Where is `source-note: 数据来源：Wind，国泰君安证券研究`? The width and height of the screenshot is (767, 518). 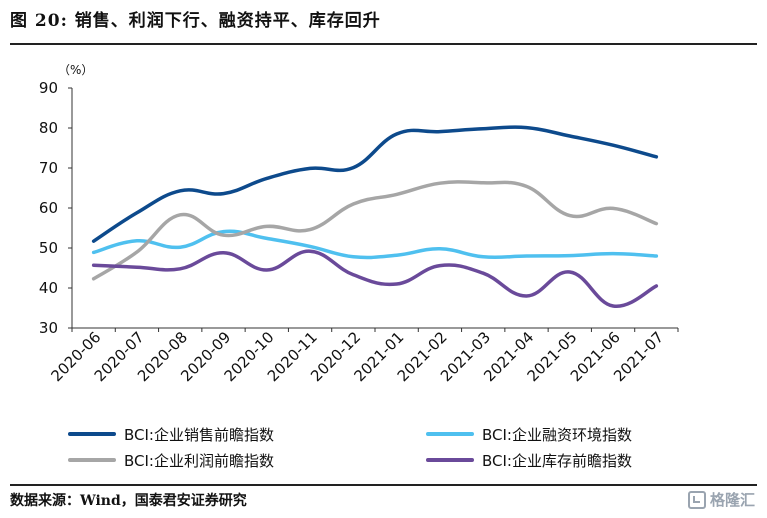
source-note: 数据来源：Wind，国泰君安证券研究 is located at coordinates (128, 501).